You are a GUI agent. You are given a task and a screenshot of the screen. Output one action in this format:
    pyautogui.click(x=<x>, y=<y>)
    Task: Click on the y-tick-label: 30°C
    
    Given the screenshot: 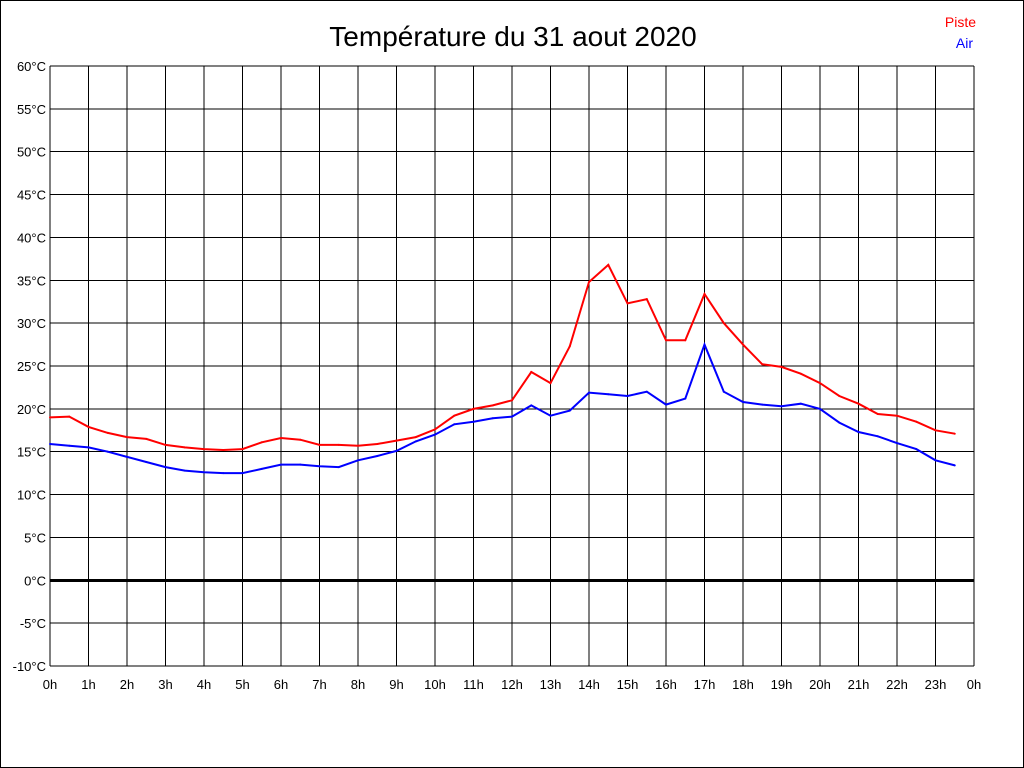 What is the action you would take?
    pyautogui.click(x=31, y=323)
    